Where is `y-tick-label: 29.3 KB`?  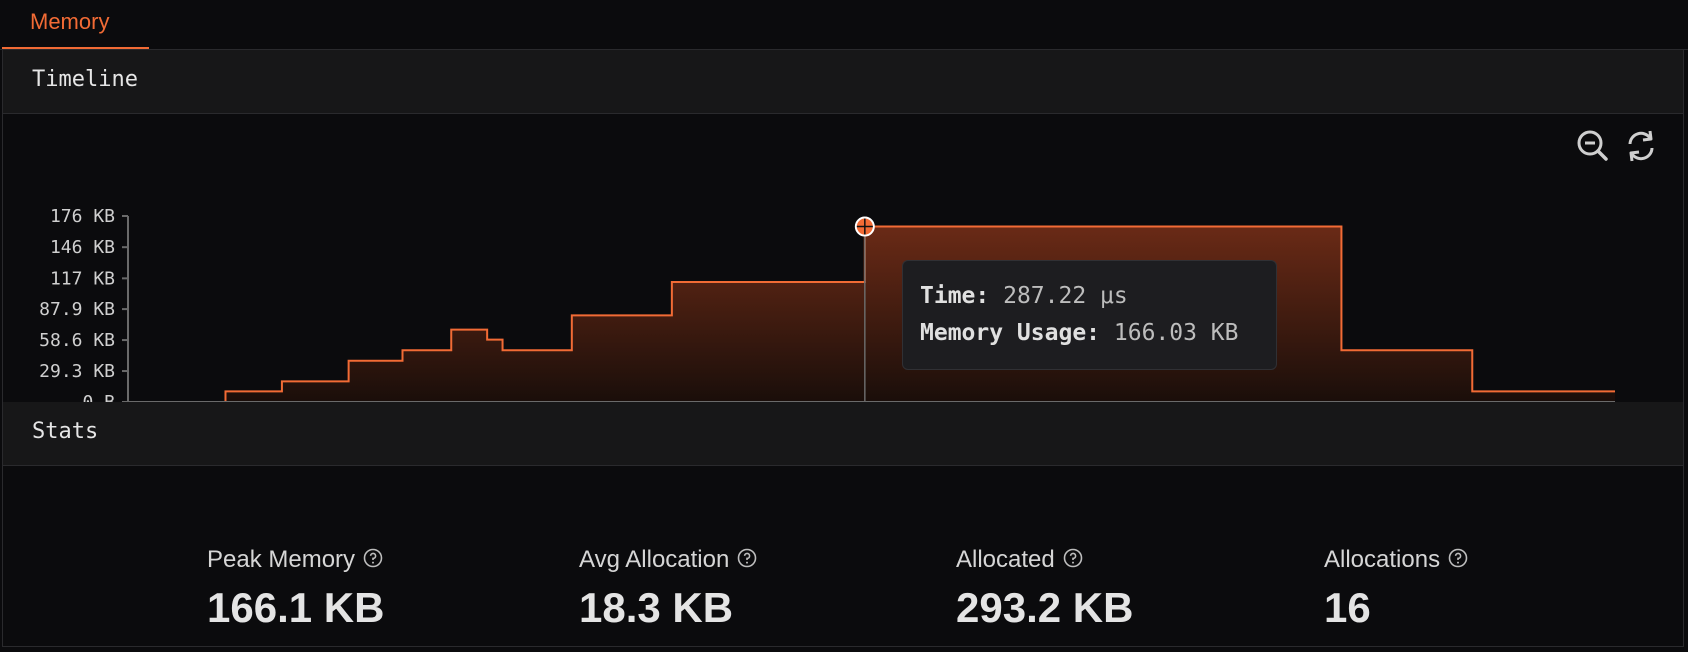
y-tick-label: 29.3 KB is located at coordinates (77, 371).